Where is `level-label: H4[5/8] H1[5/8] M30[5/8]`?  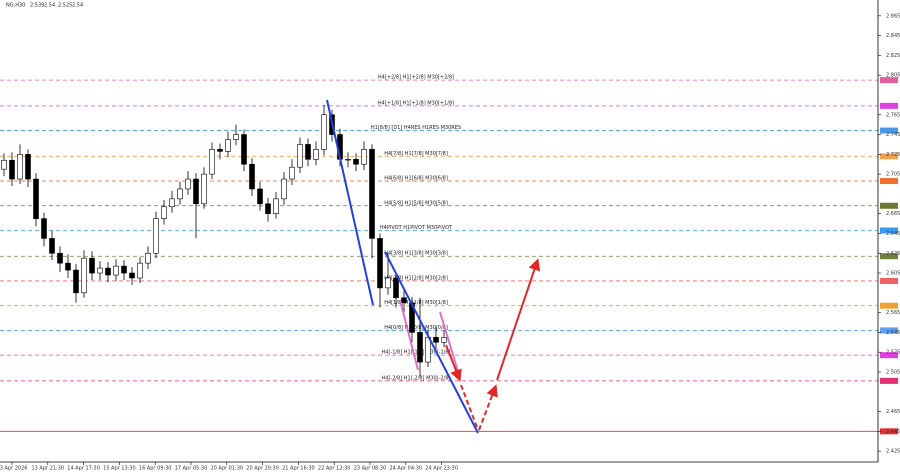 level-label: H4[5/8] H1[5/8] M30[5/8] is located at coordinates (416, 203).